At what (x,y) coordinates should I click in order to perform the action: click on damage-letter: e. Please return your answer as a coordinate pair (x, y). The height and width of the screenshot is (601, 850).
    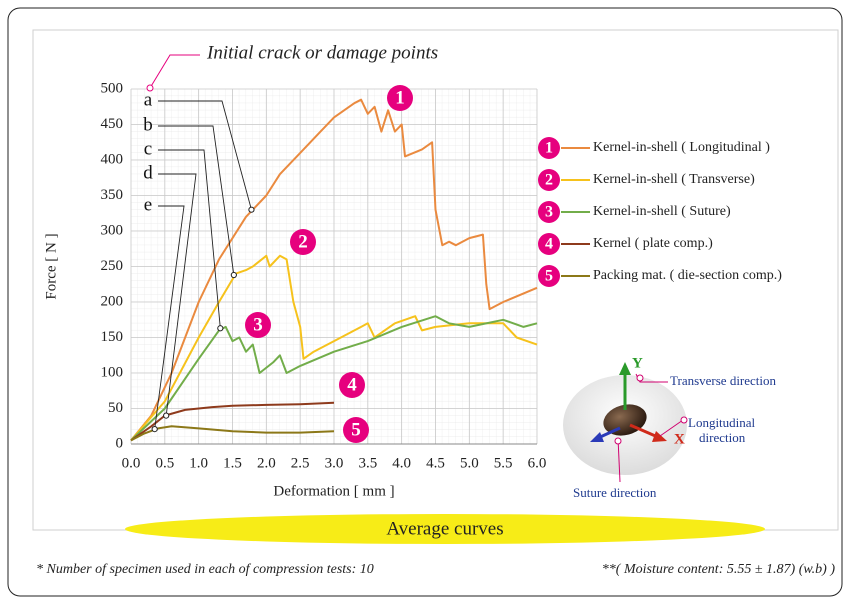
    Looking at the image, I should click on (148, 204).